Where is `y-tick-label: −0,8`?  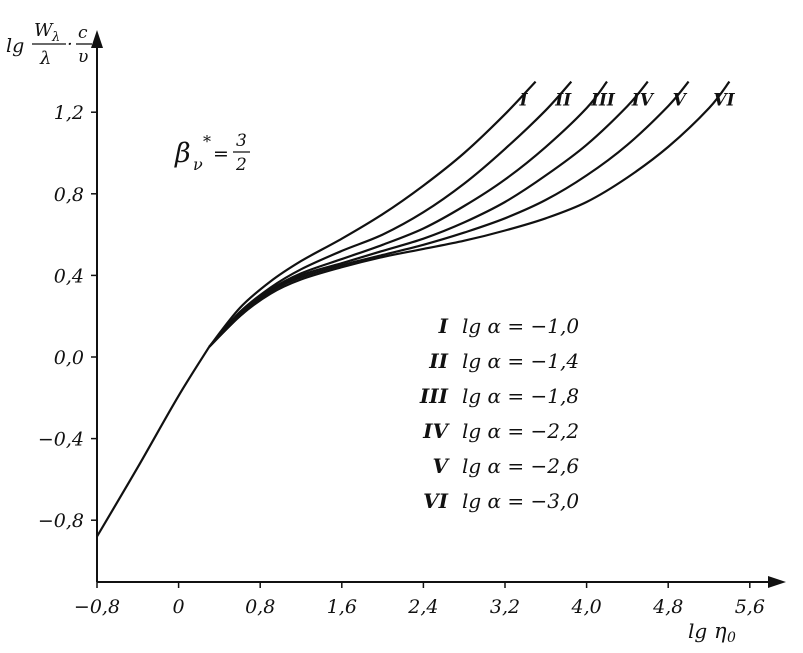
y-tick-label: −0,8 is located at coordinates (61, 521).